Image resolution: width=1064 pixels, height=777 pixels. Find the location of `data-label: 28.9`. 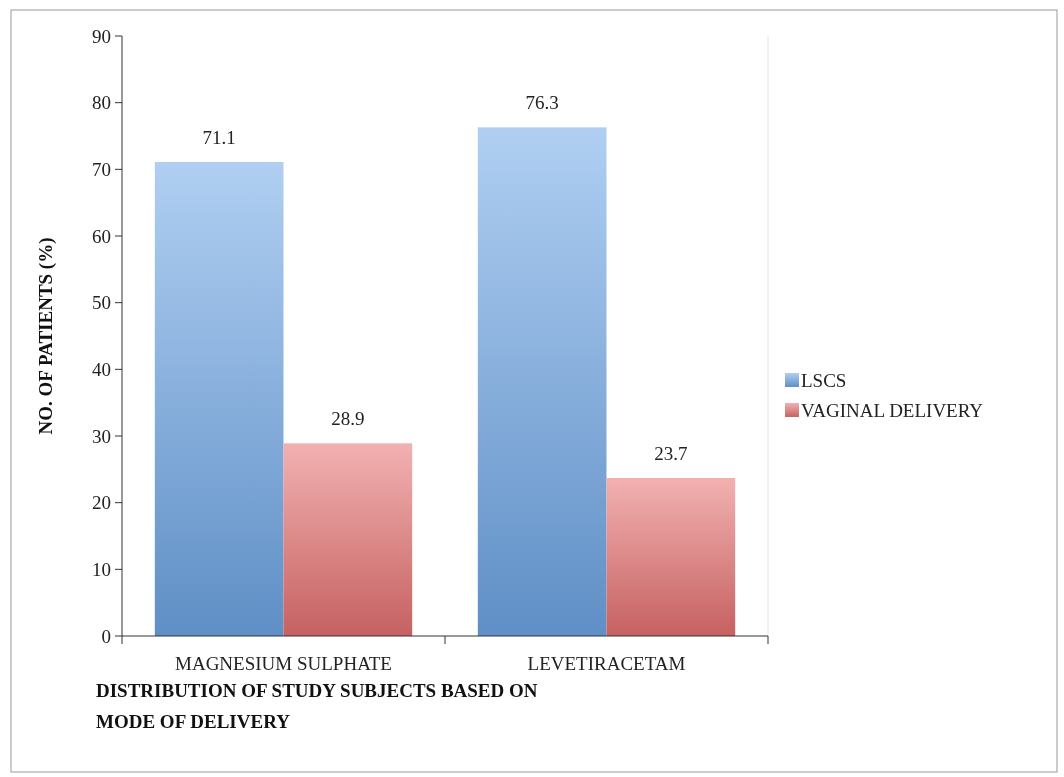

data-label: 28.9 is located at coordinates (348, 419).